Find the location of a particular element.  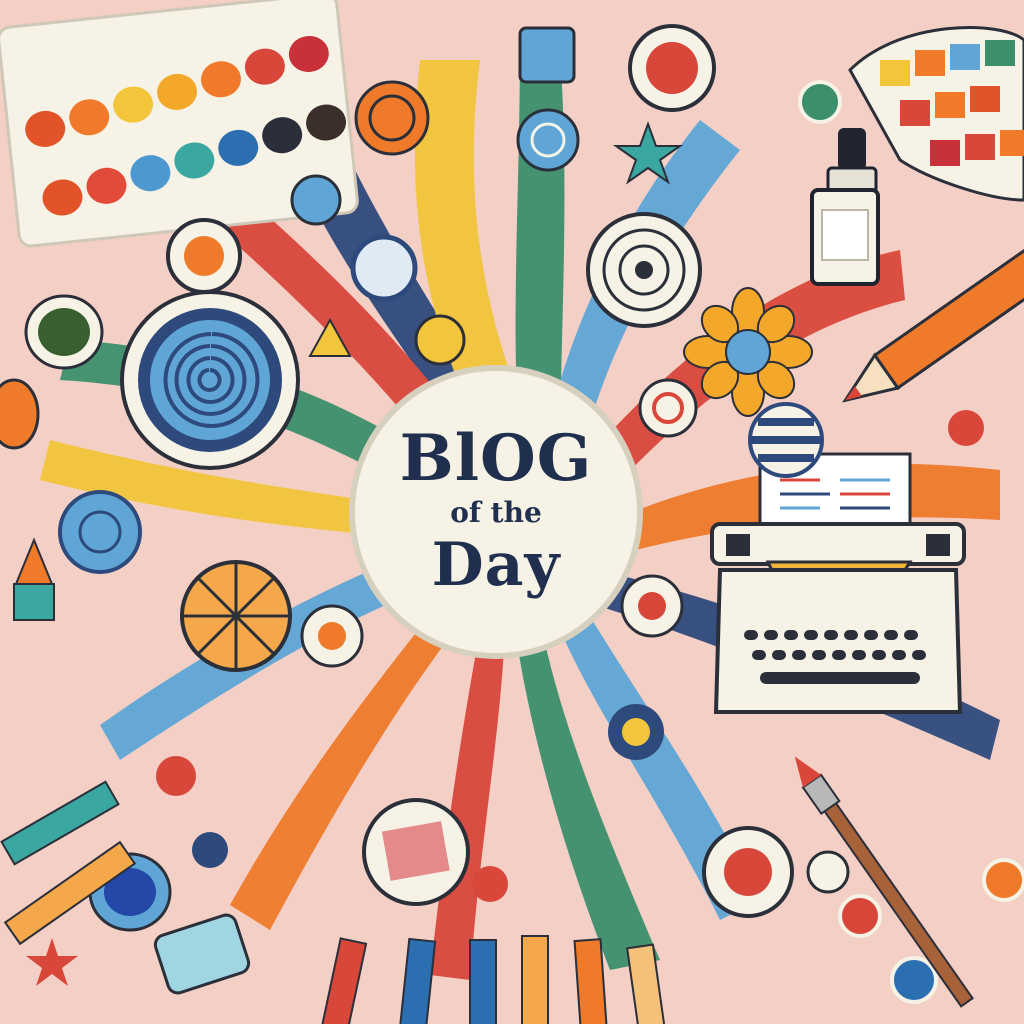

flower-icon is located at coordinates (748, 352).